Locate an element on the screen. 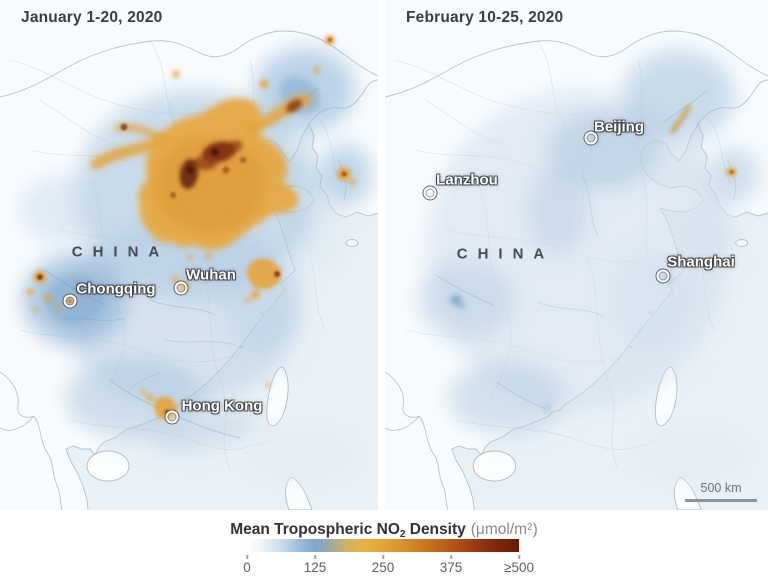 The width and height of the screenshot is (768, 582). scale-bar-label: 500 km is located at coordinates (721, 488).